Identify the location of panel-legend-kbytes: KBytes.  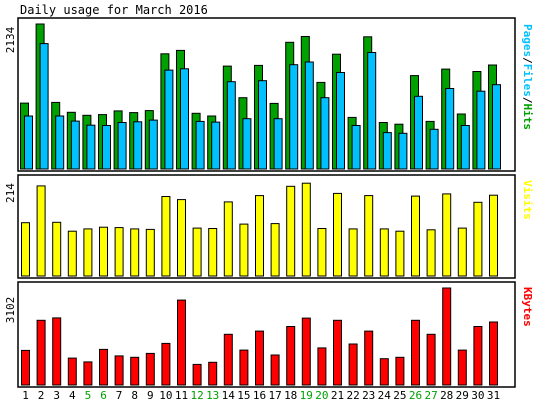
(527, 307).